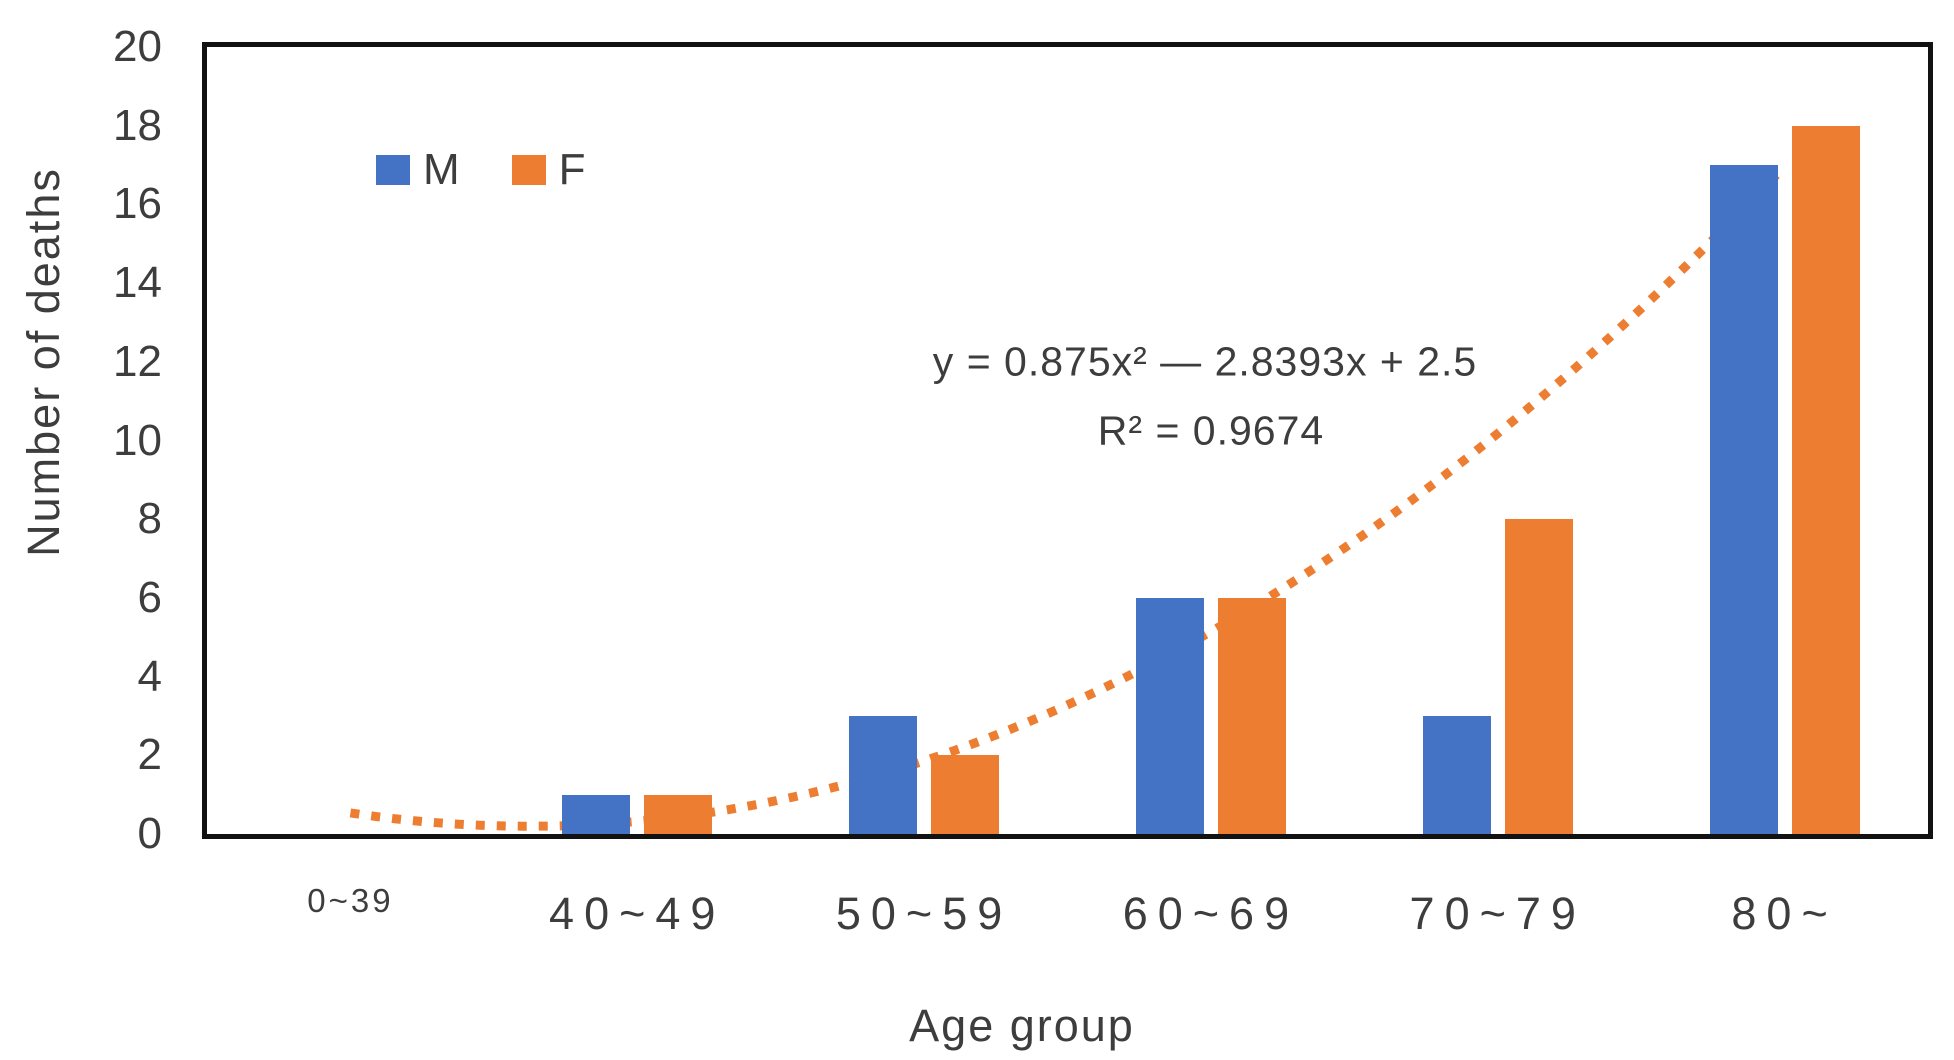 The width and height of the screenshot is (1954, 1060). What do you see at coordinates (1538, 676) in the screenshot?
I see `bar-F-70~79` at bounding box center [1538, 676].